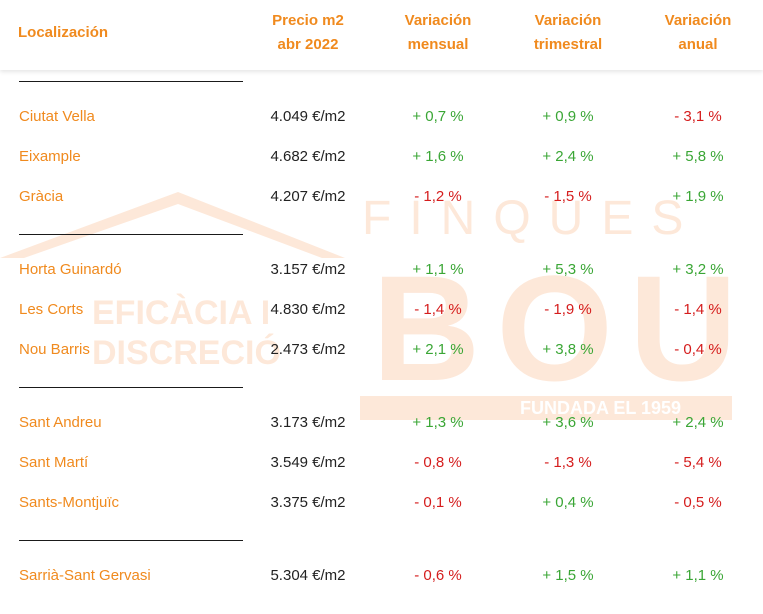 The width and height of the screenshot is (763, 614). What do you see at coordinates (698, 32) in the screenshot?
I see `header-variacion-anual: Variación anual` at bounding box center [698, 32].